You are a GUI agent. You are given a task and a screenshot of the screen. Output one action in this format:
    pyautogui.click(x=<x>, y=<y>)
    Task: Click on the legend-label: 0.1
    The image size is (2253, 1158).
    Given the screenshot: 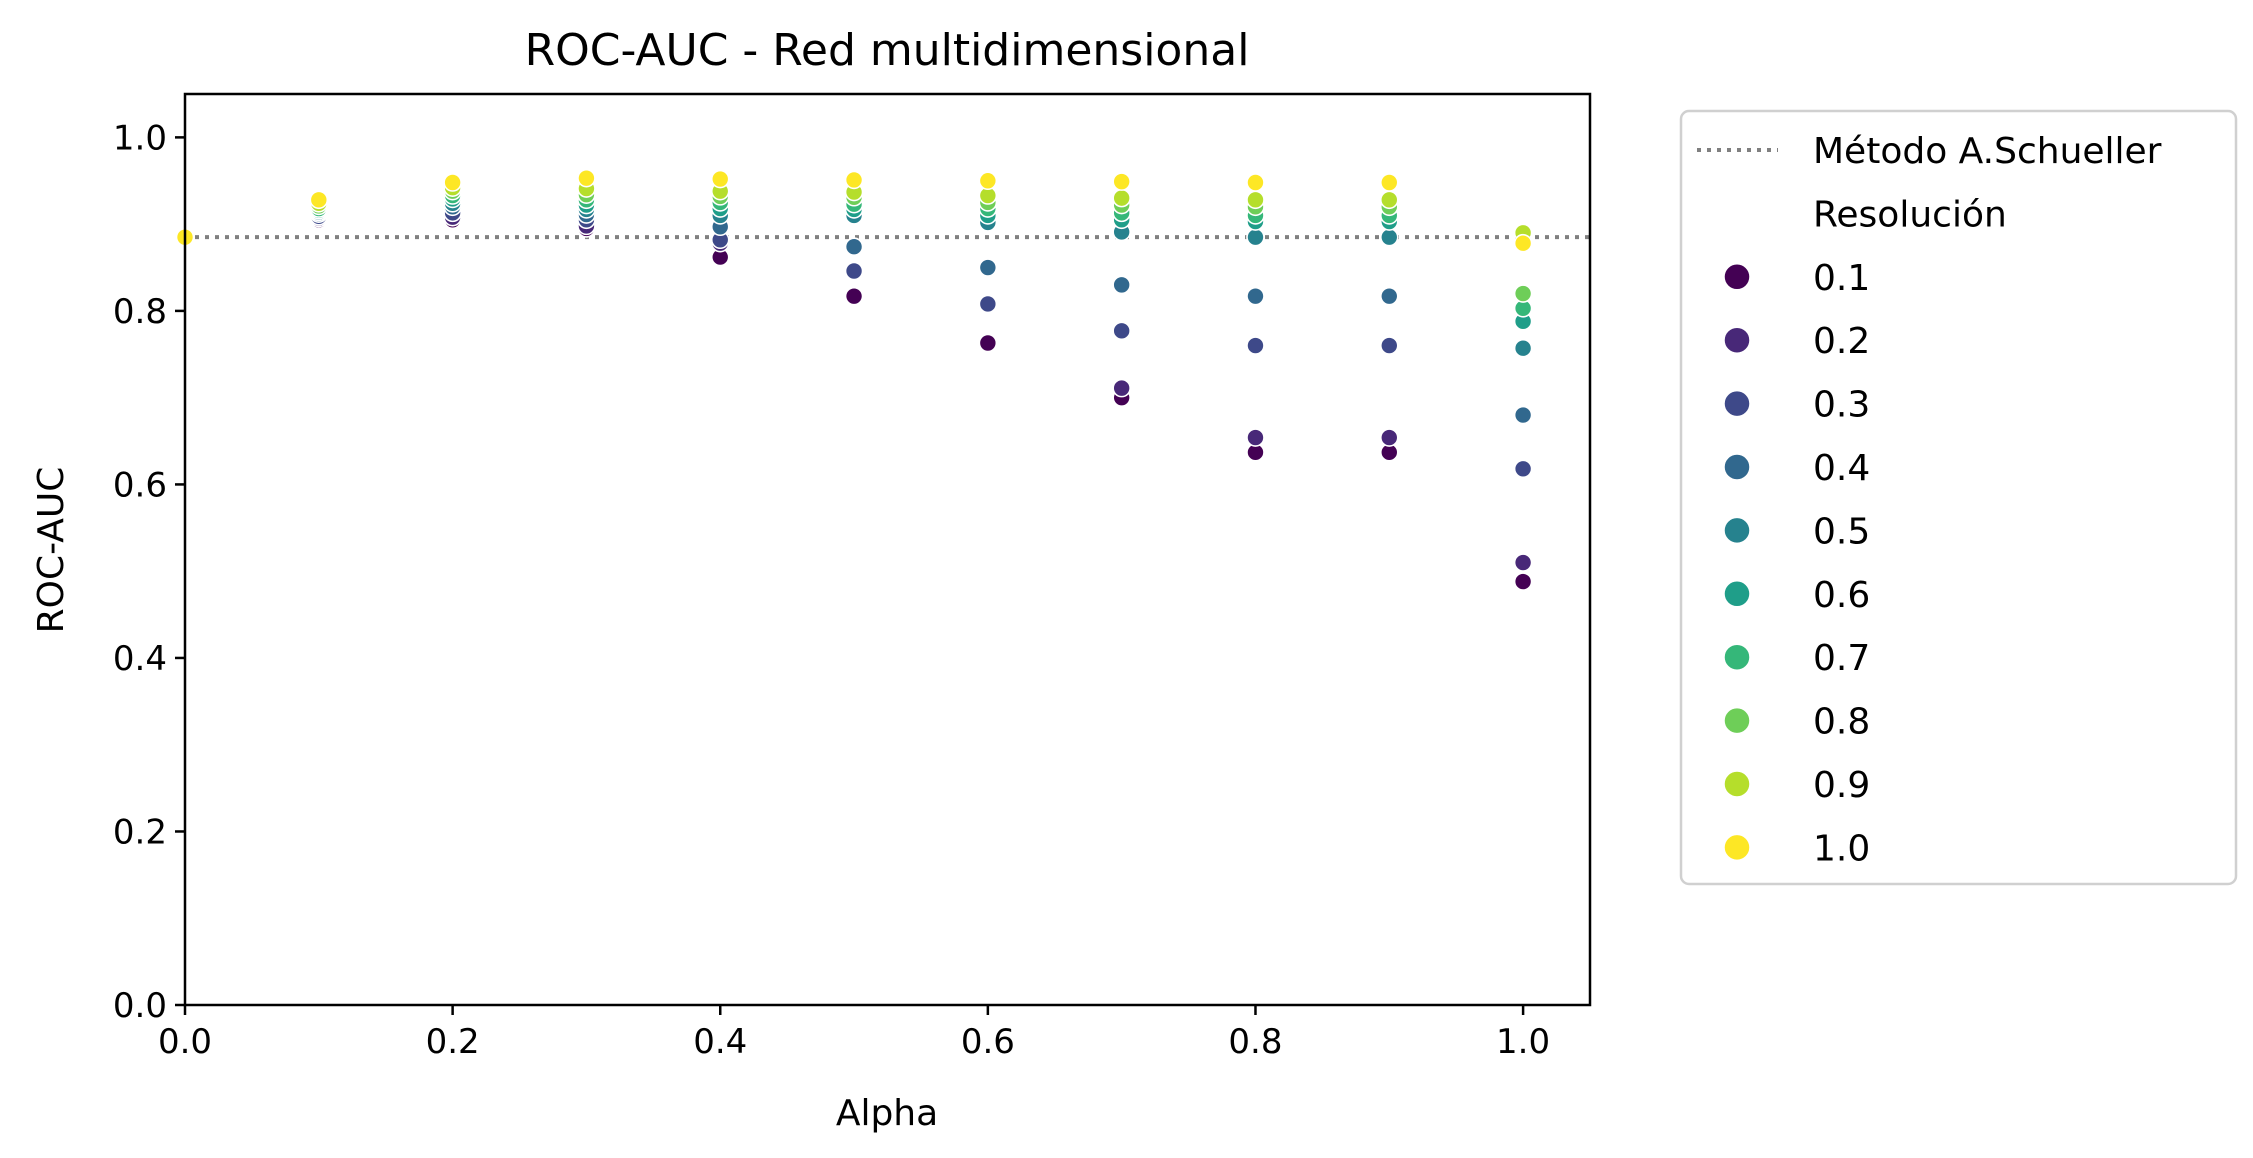 What is the action you would take?
    pyautogui.click(x=1841, y=278)
    